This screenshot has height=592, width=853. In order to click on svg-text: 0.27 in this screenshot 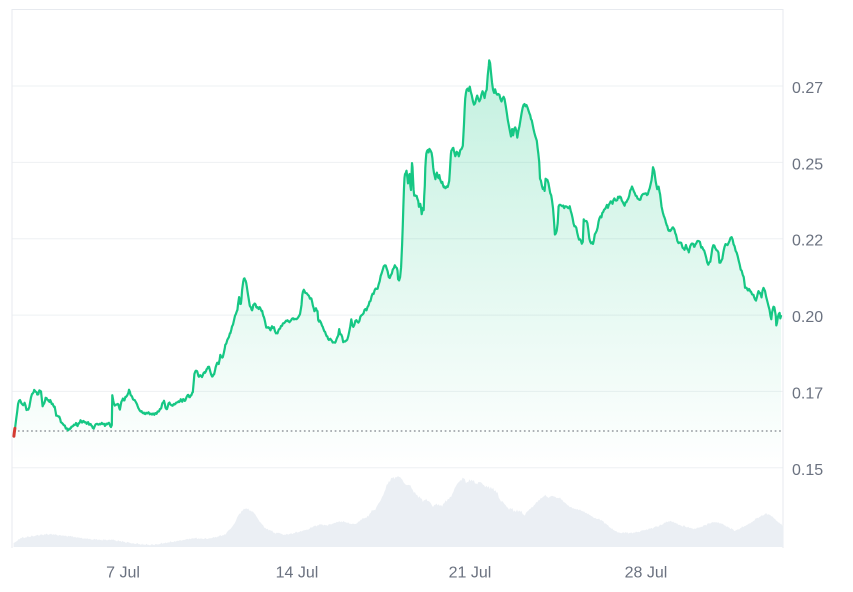, I will do `click(807, 88)`.